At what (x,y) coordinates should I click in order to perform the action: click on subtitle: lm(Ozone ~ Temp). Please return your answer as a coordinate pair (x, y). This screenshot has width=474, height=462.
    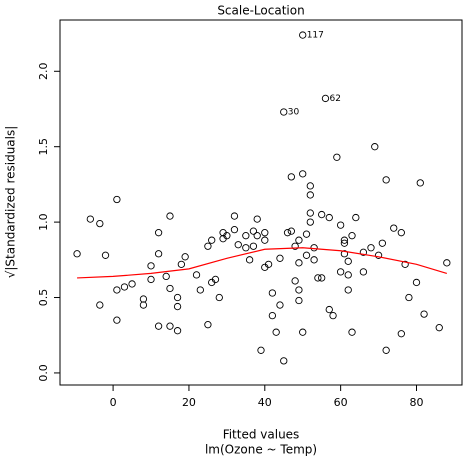
    Looking at the image, I should click on (261, 450).